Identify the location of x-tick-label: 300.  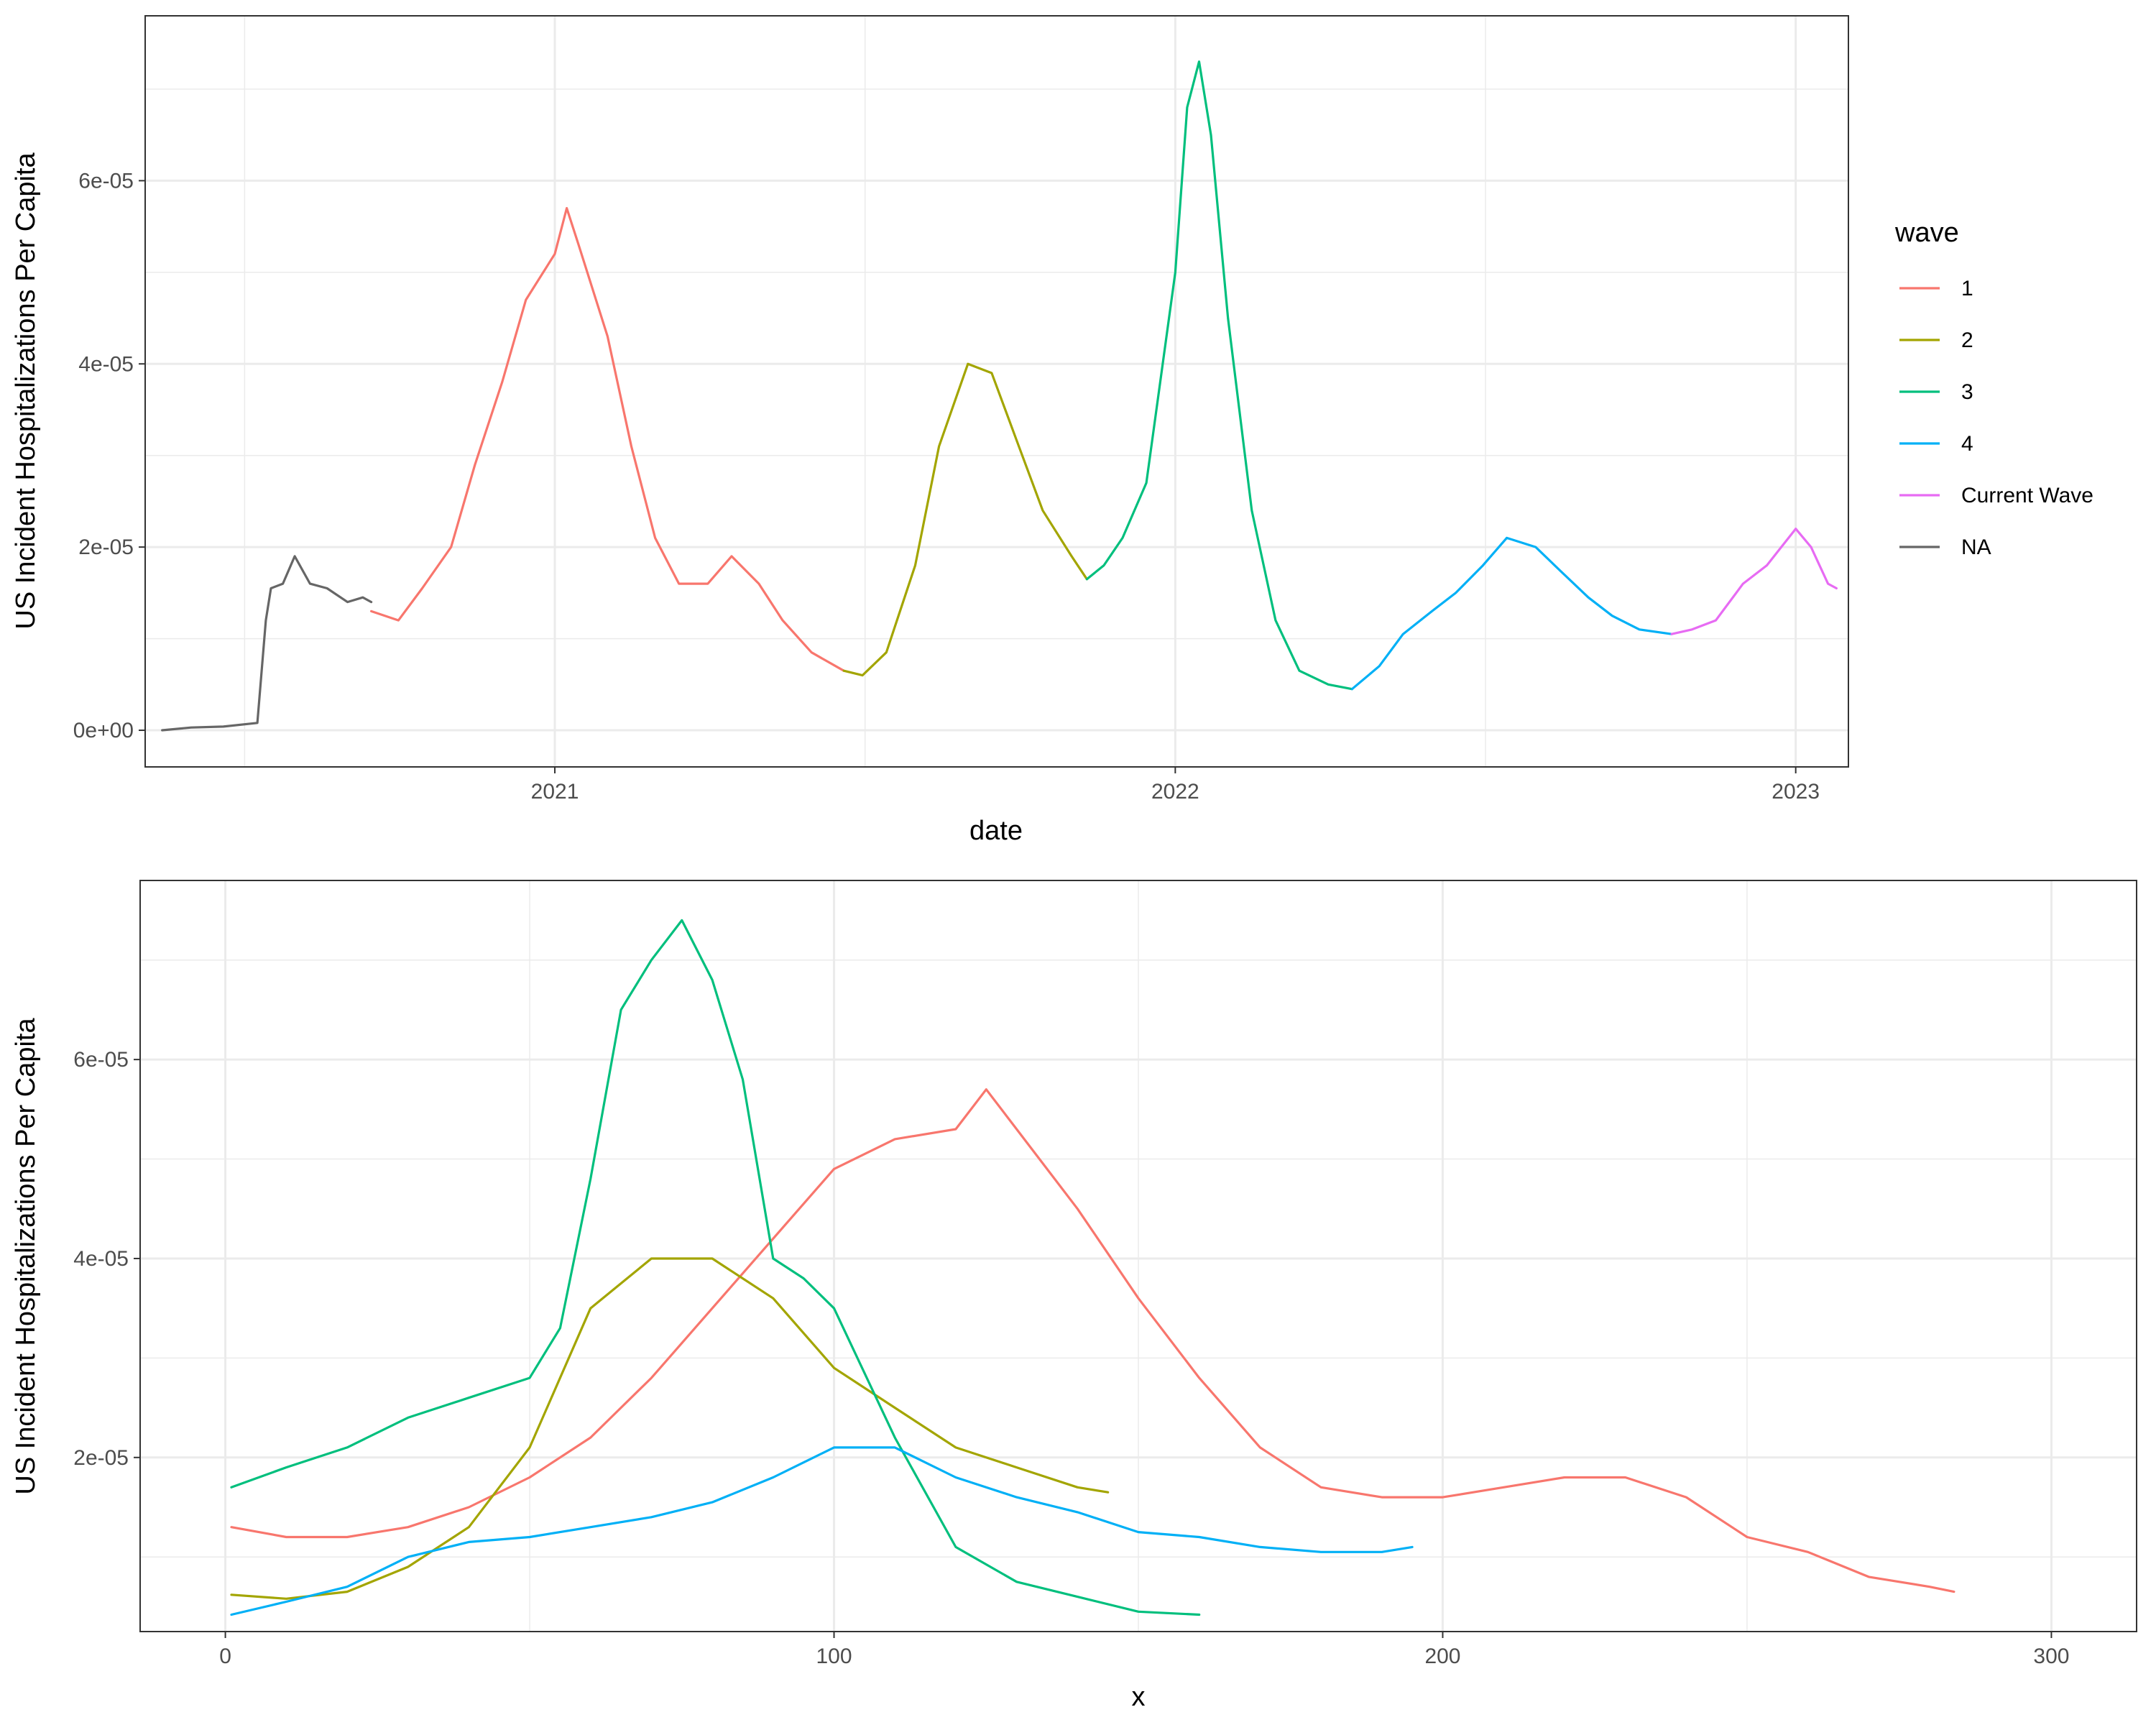
(2051, 1656).